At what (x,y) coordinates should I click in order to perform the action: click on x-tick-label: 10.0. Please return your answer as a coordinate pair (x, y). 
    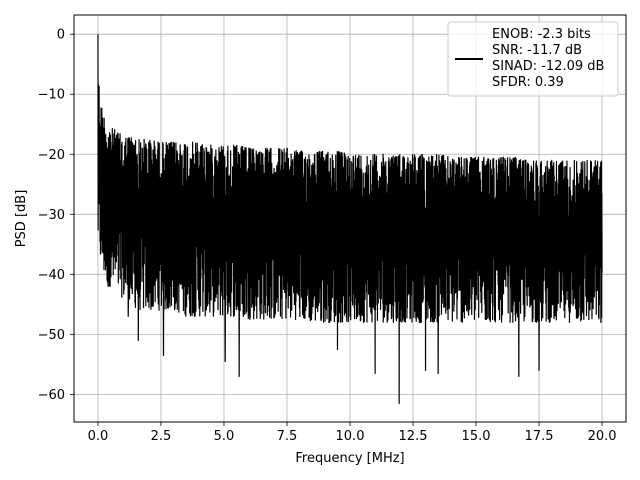
    Looking at the image, I should click on (350, 436).